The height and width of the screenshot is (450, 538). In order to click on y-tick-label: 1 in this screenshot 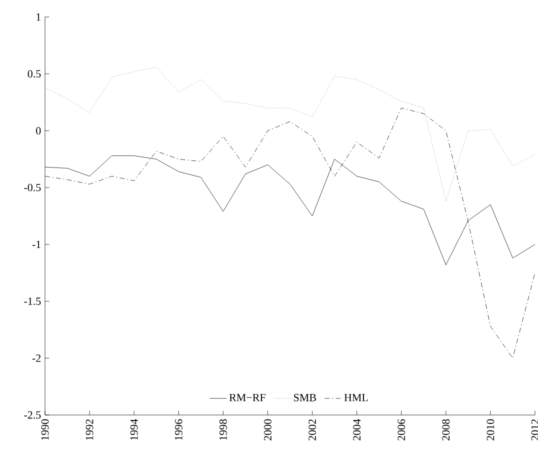, I will do `click(38, 17)`.